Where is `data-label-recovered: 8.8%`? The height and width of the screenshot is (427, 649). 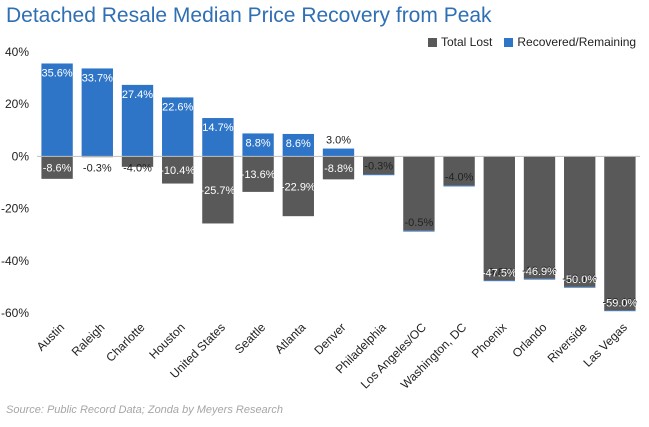
data-label-recovered: 8.8% is located at coordinates (258, 143).